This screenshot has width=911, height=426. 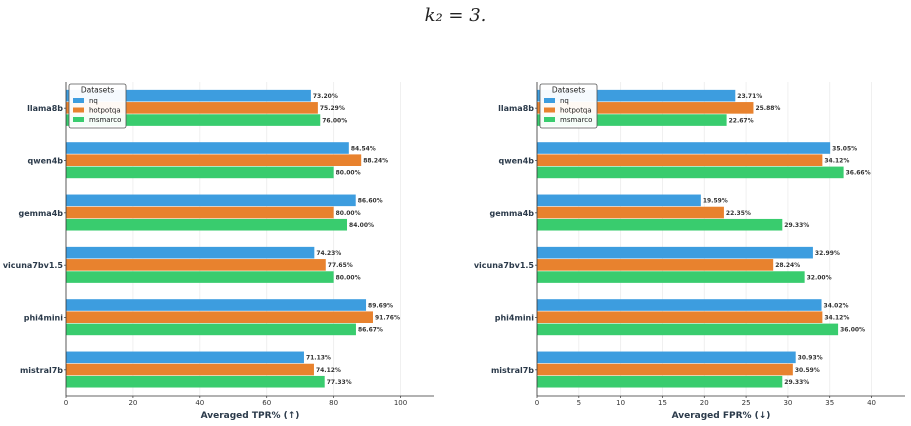 I want to click on bar-1-gemma4b-nq, so click(x=619, y=200).